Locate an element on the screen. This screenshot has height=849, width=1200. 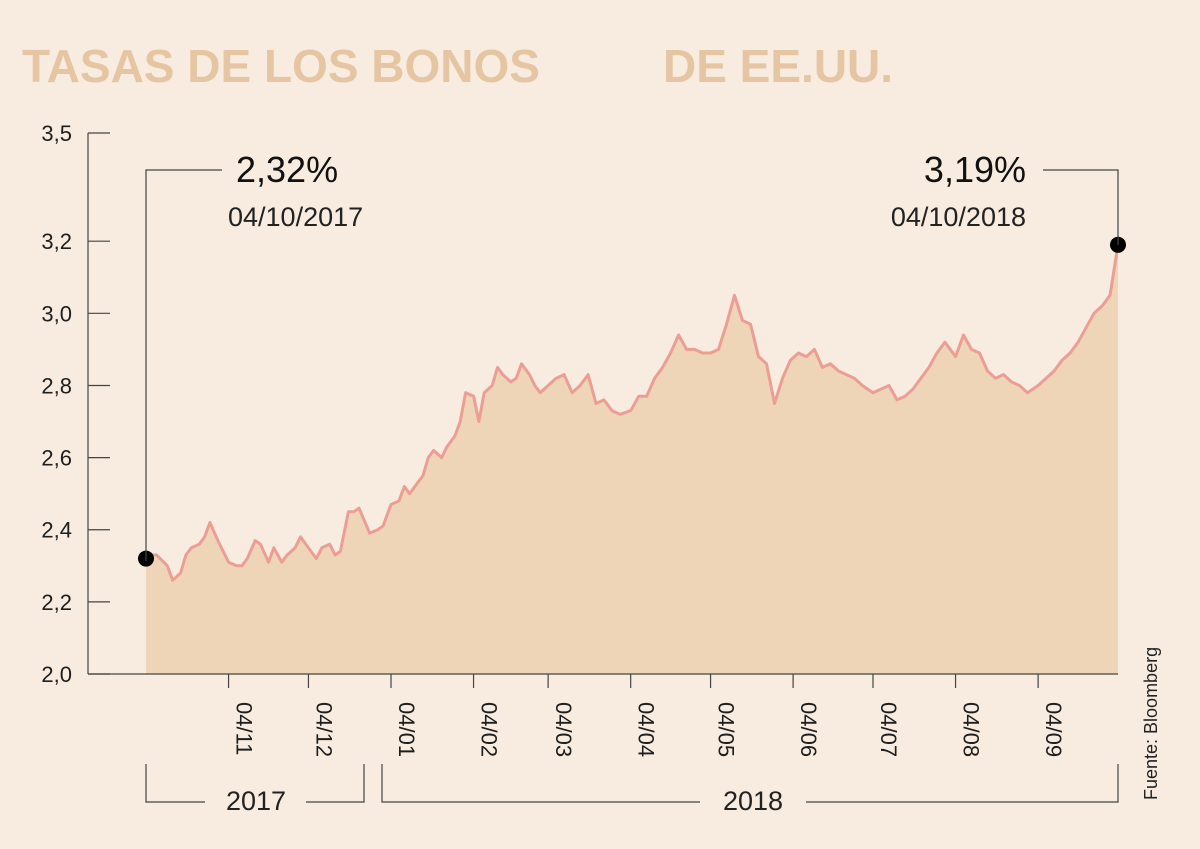
x-tick-label: 04/04 is located at coordinates (646, 729).